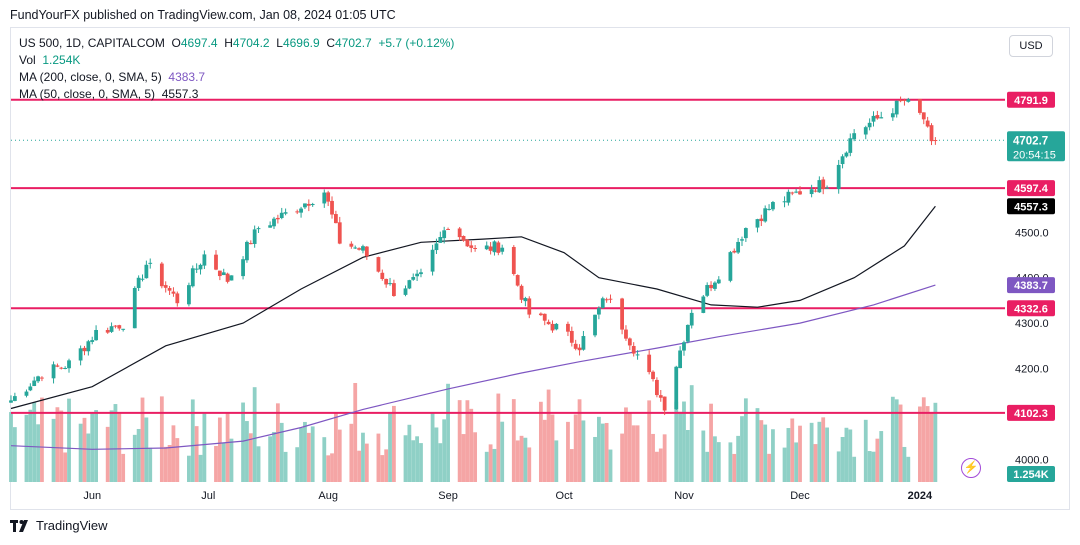 The width and height of the screenshot is (1080, 545). What do you see at coordinates (1031, 46) in the screenshot?
I see `currency-button: USD` at bounding box center [1031, 46].